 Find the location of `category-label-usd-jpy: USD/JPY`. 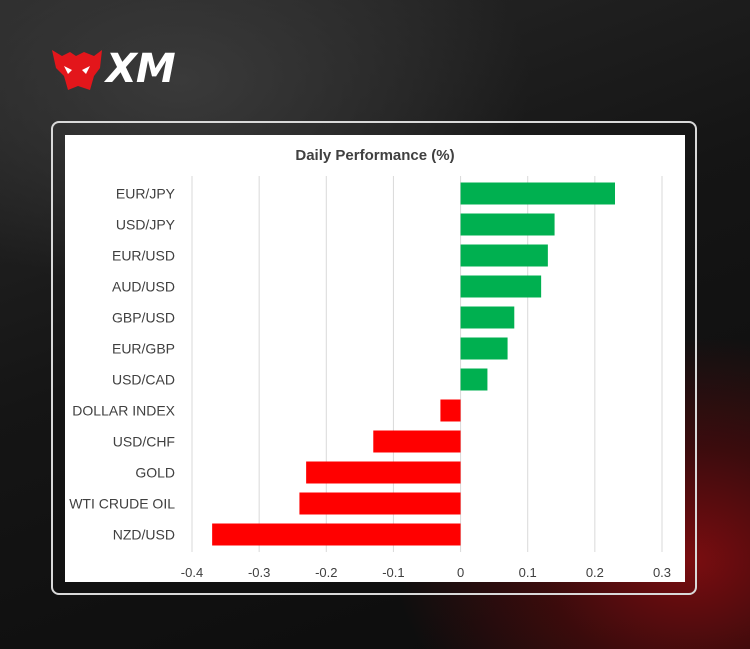

category-label-usd-jpy: USD/JPY is located at coordinates (146, 225).